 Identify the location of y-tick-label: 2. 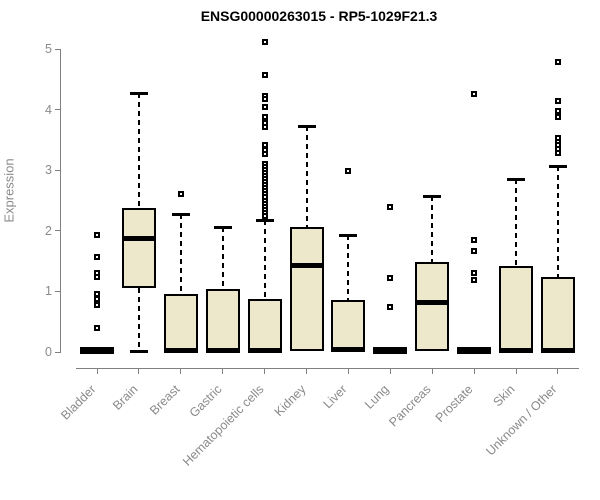
(48, 230).